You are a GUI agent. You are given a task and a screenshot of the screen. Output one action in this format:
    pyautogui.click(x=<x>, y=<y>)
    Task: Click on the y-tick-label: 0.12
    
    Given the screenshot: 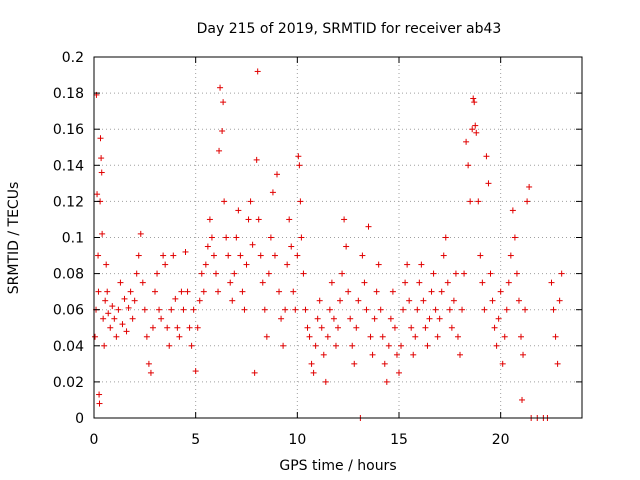 What is the action you would take?
    pyautogui.click(x=68, y=202)
    